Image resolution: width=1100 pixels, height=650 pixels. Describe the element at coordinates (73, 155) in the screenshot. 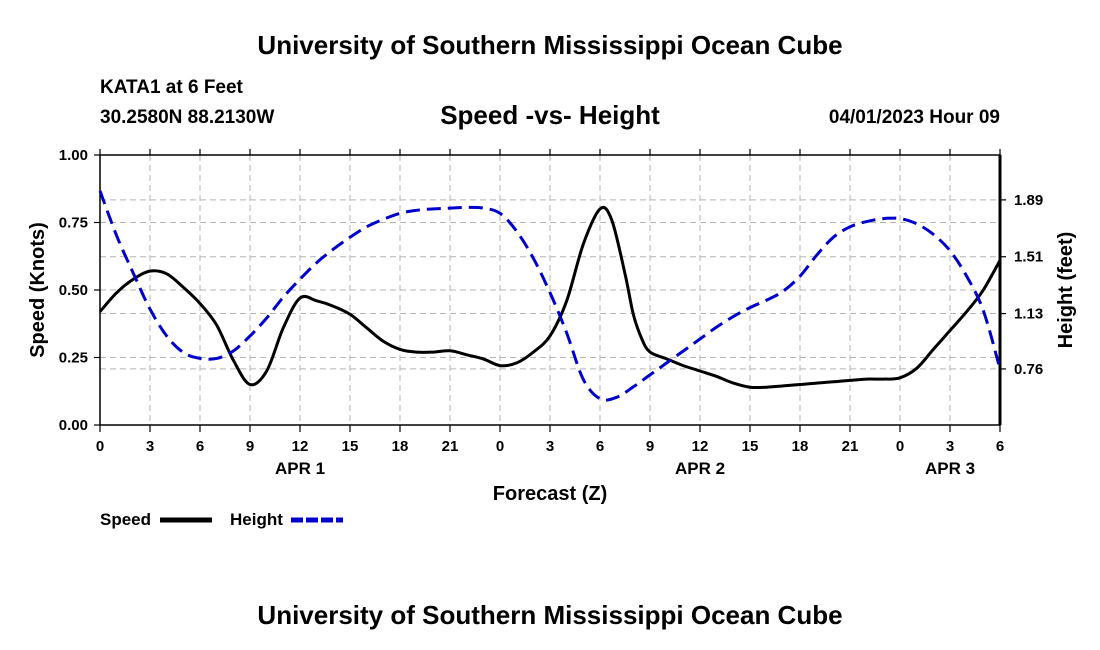

I see `y-tick-label-left: 1.00` at that location.